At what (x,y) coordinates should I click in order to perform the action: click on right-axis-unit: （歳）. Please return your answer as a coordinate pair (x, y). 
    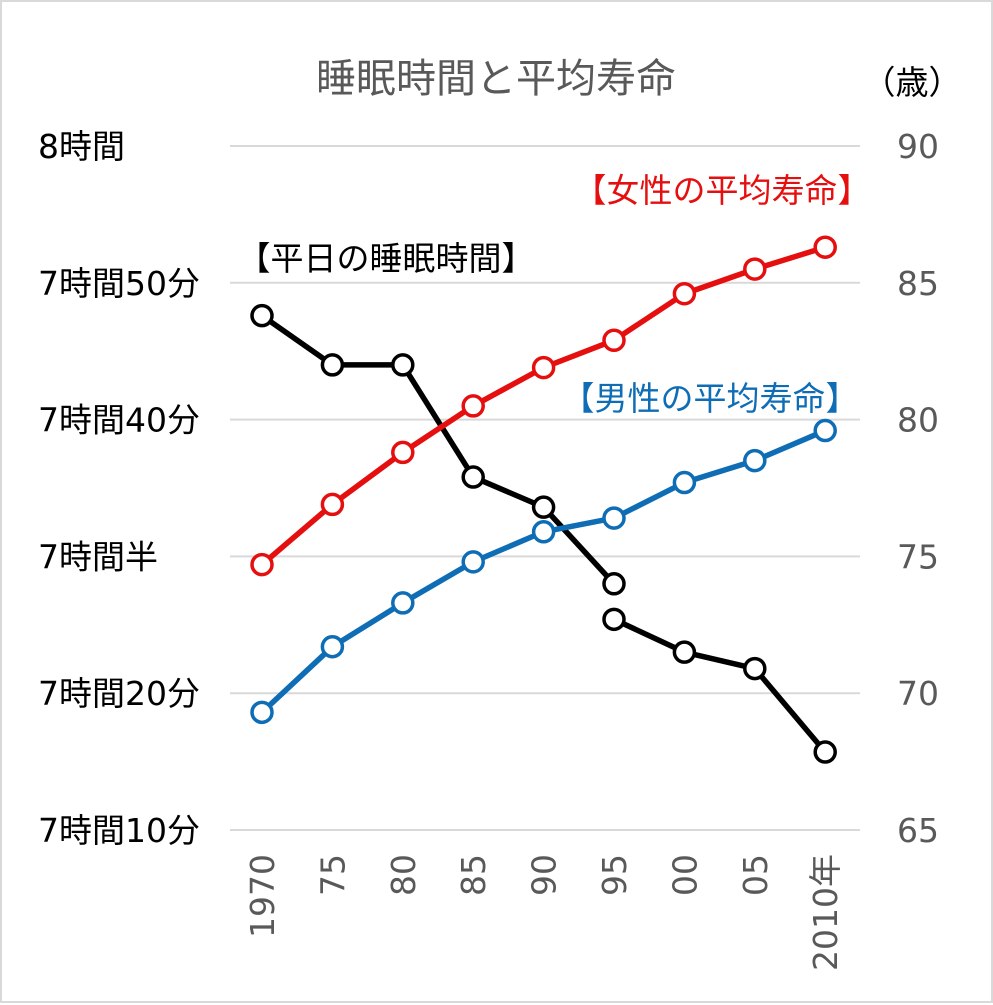
    Looking at the image, I should click on (912, 82).